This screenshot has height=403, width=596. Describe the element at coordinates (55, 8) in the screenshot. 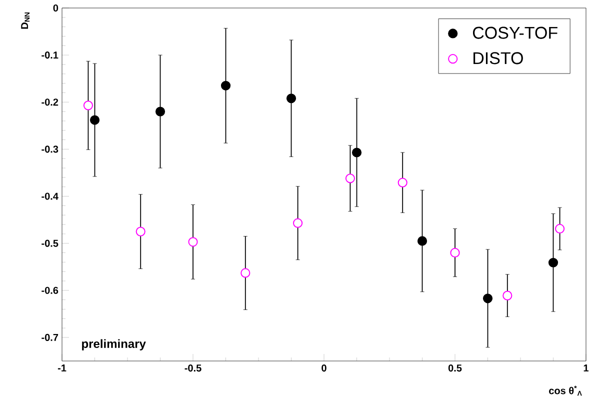

I see `y-tick-label: 0` at that location.